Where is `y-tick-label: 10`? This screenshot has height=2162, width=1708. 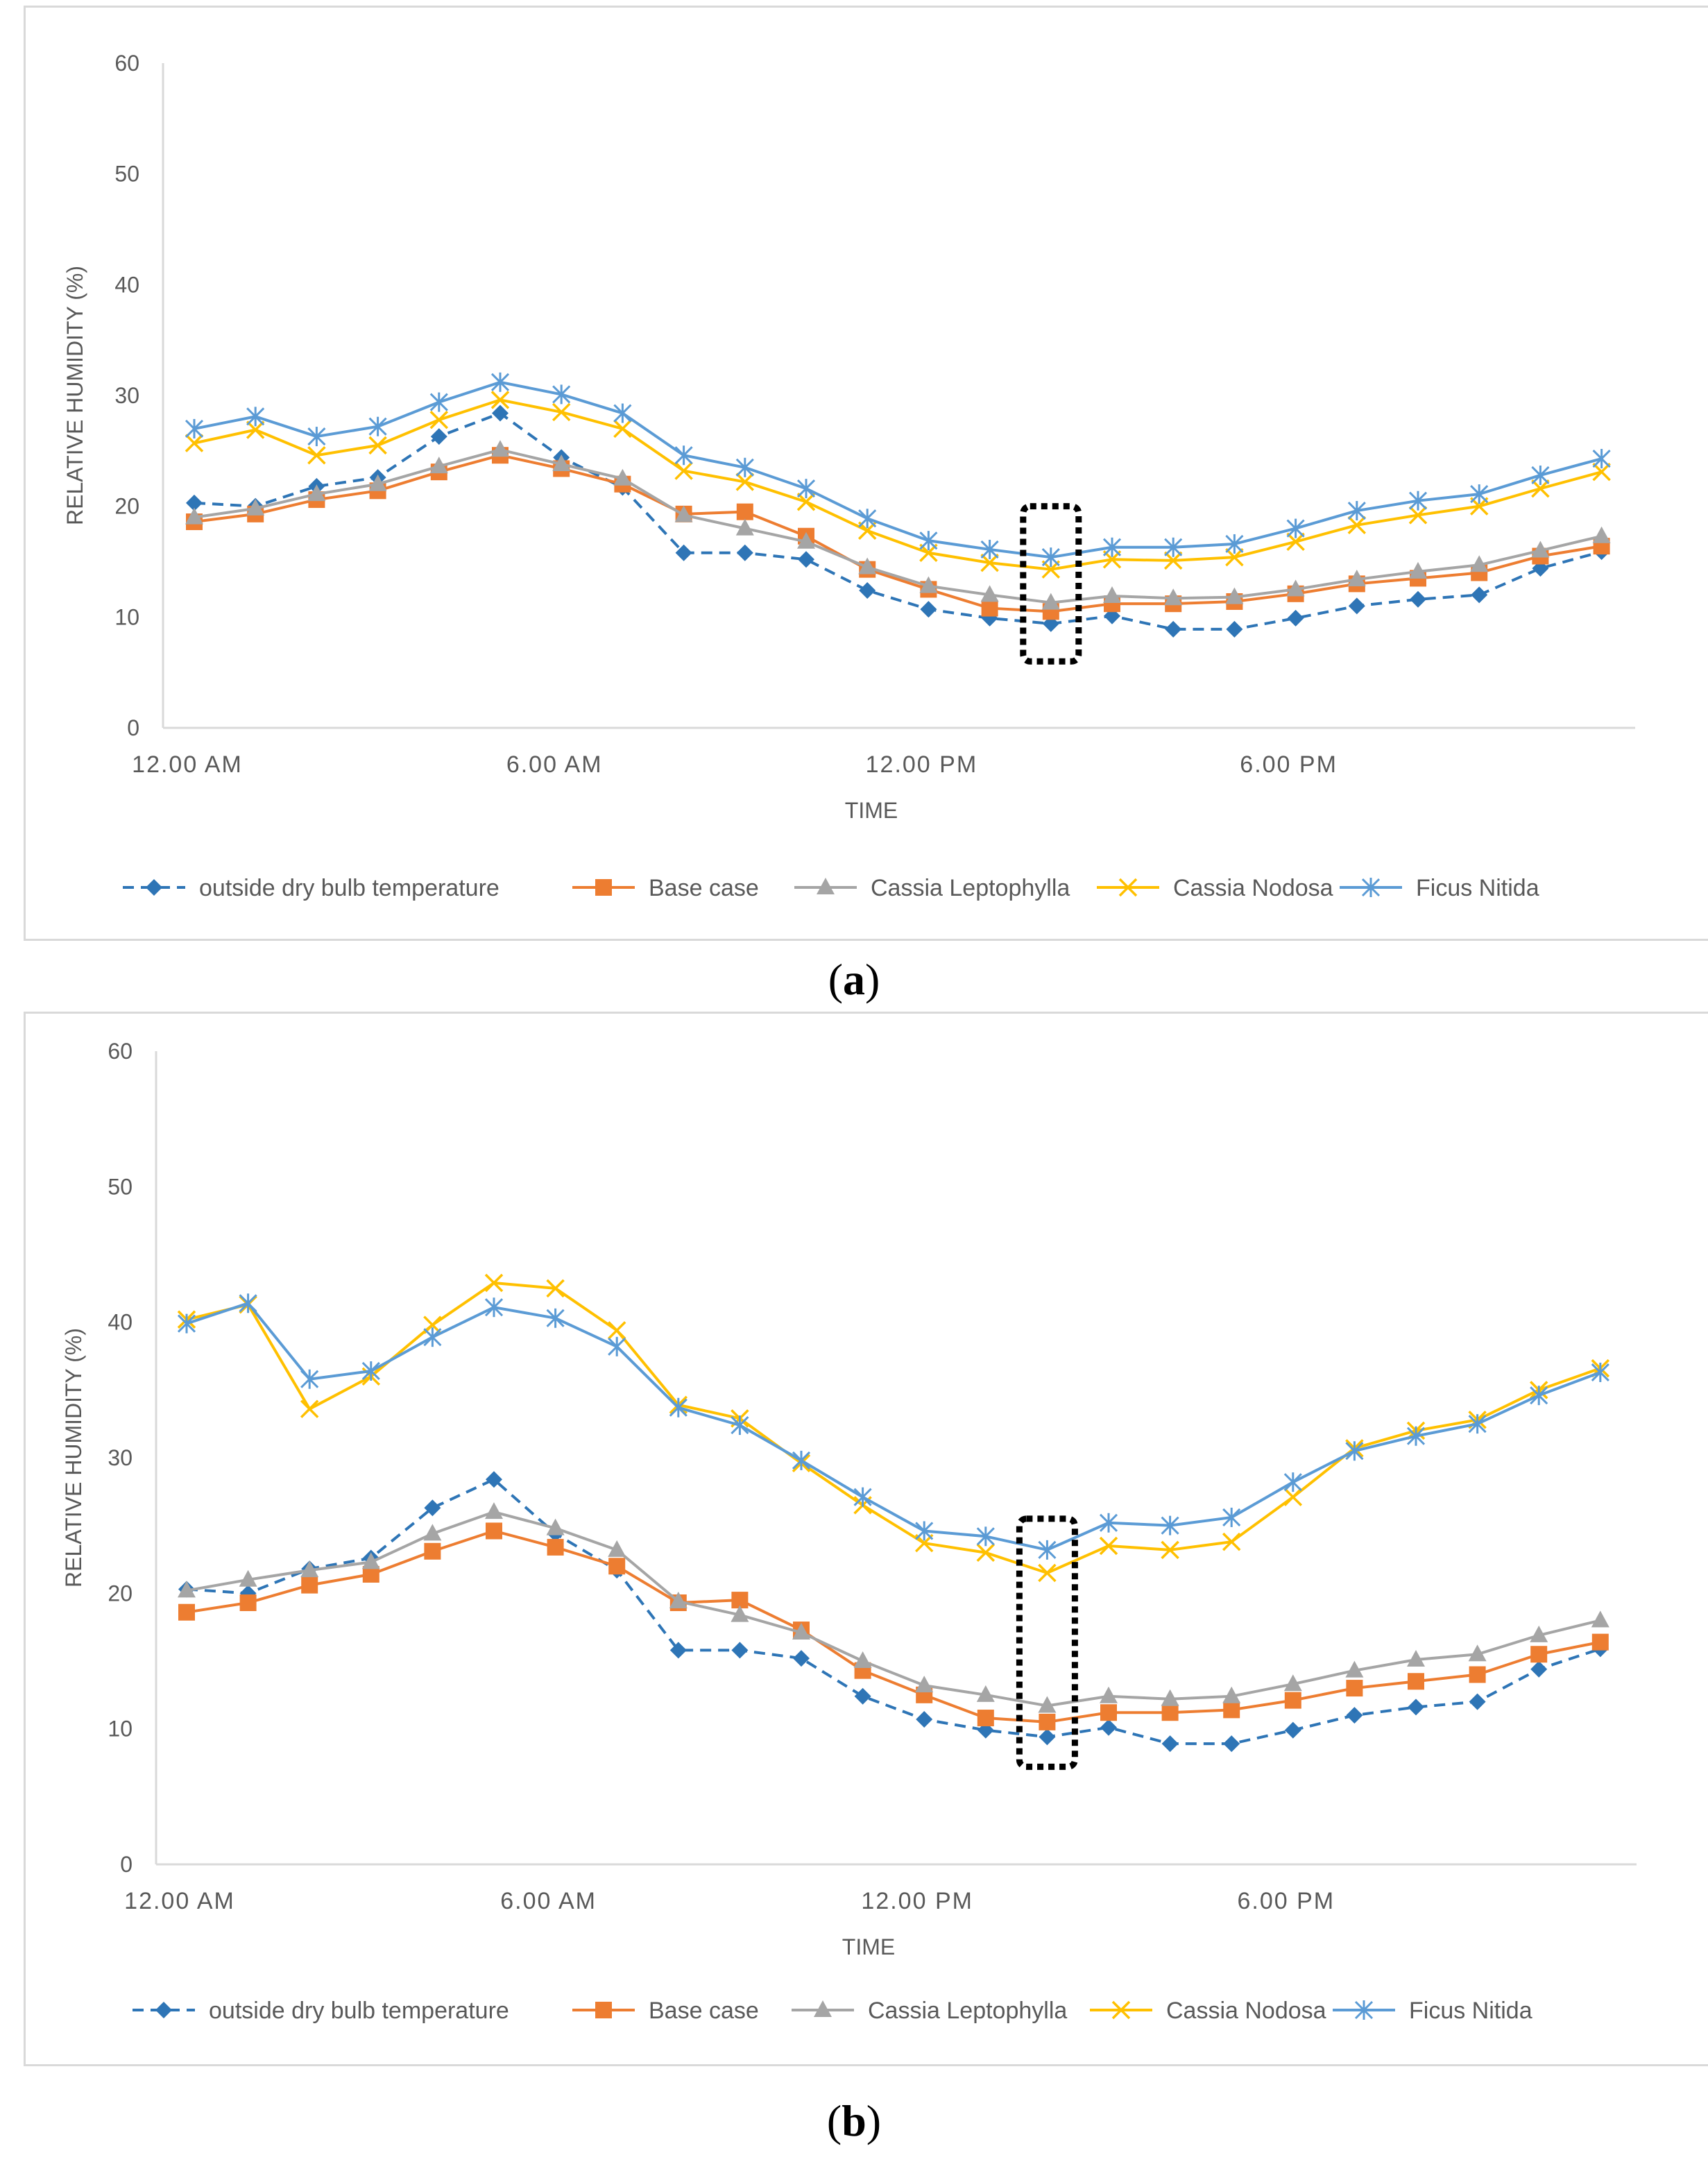 y-tick-label: 10 is located at coordinates (126, 616).